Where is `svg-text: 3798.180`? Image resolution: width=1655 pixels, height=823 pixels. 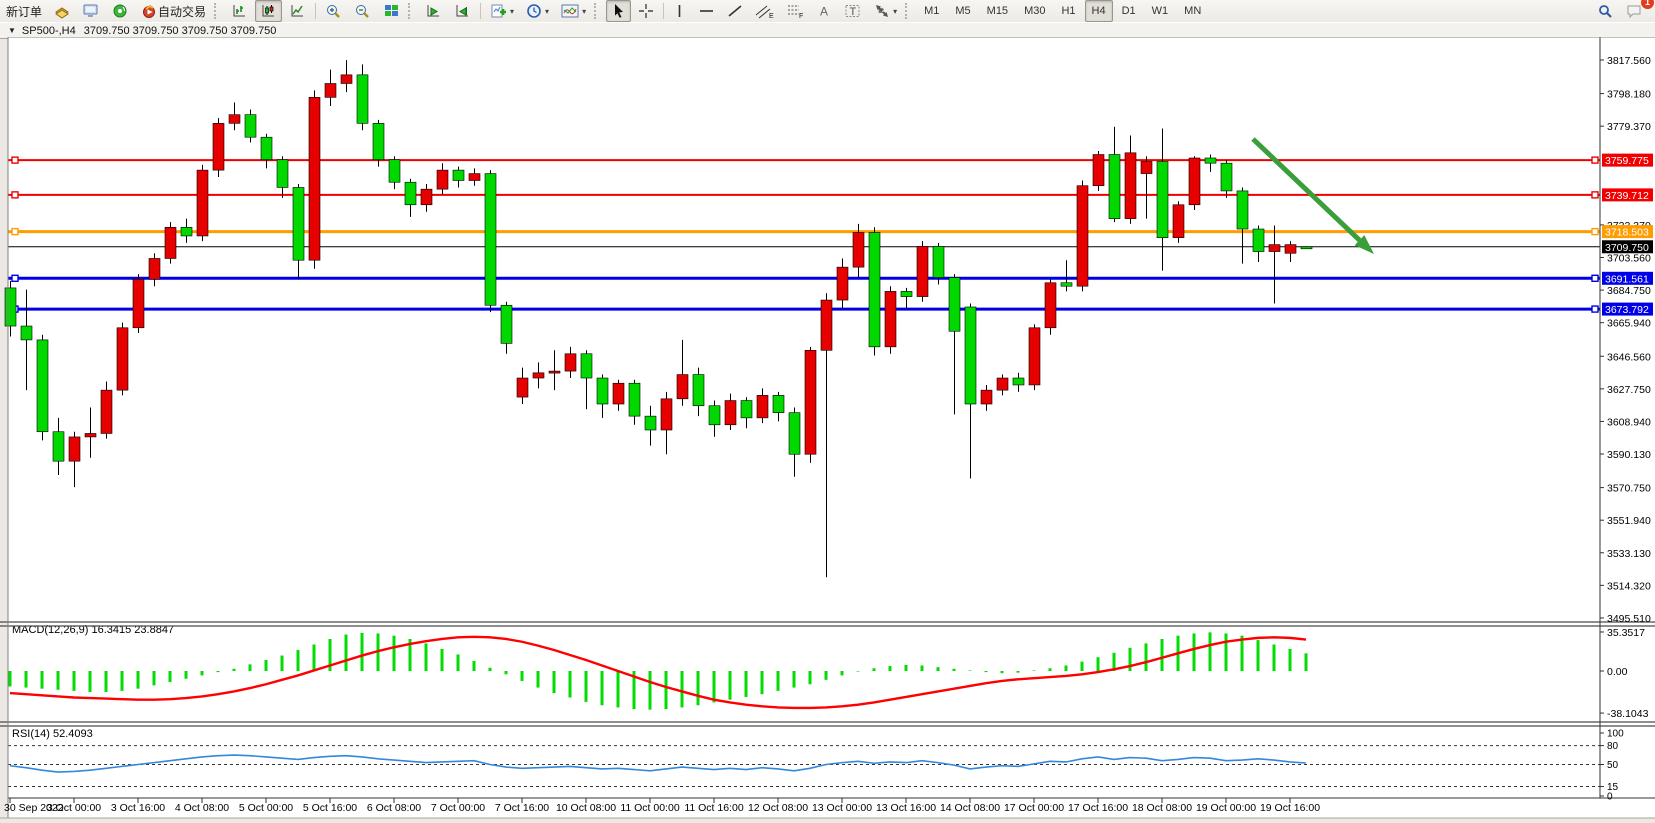
svg-text: 3798.180 is located at coordinates (1629, 95).